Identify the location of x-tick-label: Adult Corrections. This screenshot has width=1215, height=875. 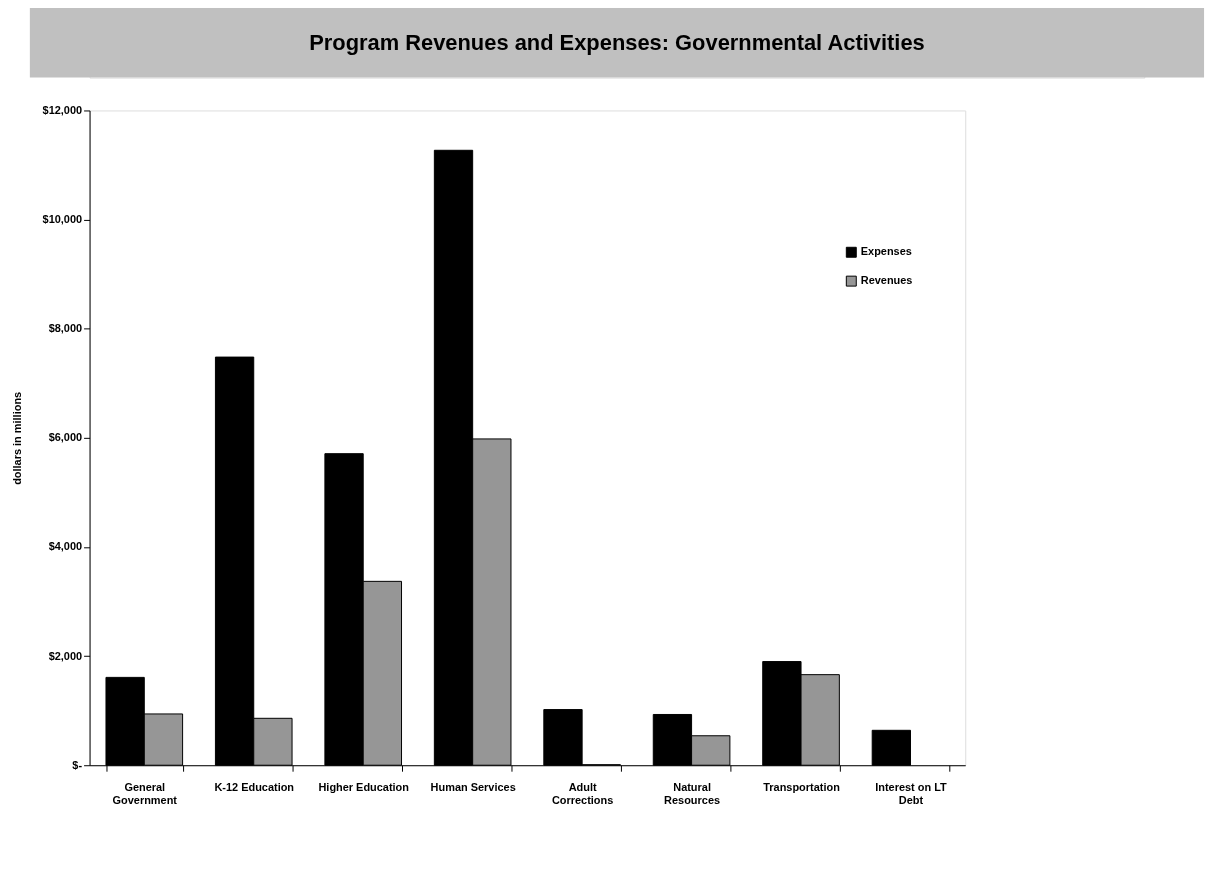
(582, 793).